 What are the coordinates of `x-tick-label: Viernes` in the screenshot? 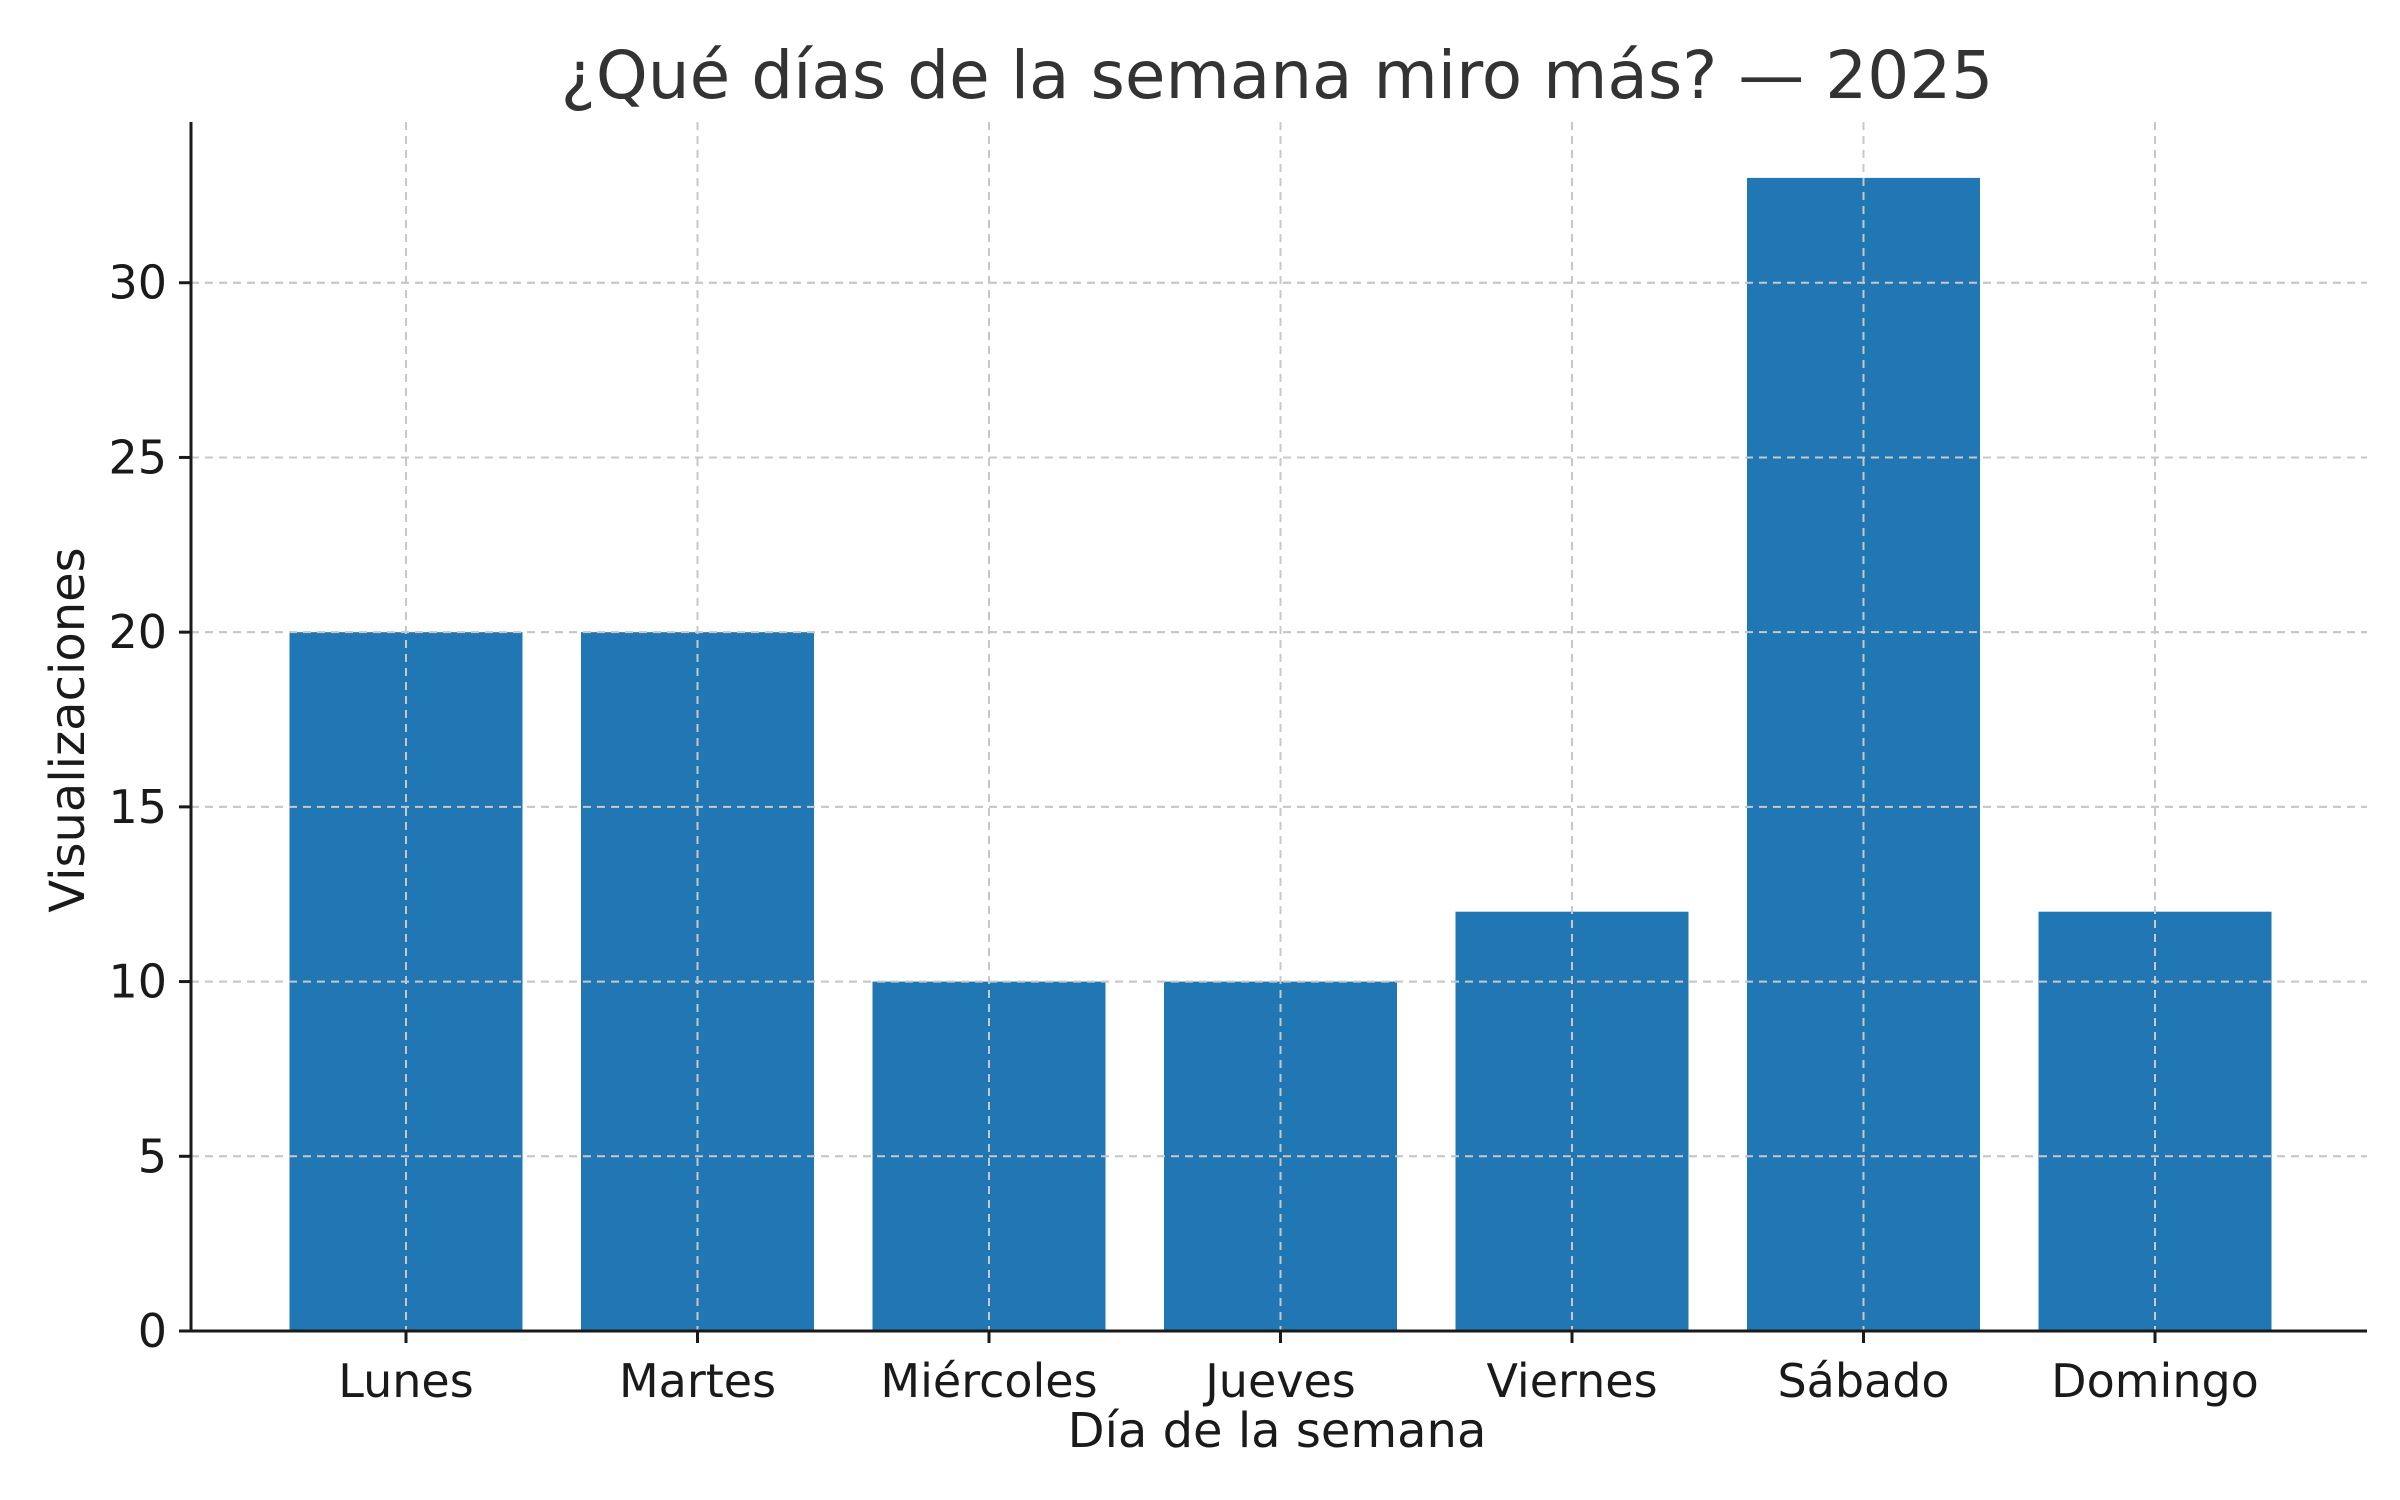 It's located at (1571, 1381).